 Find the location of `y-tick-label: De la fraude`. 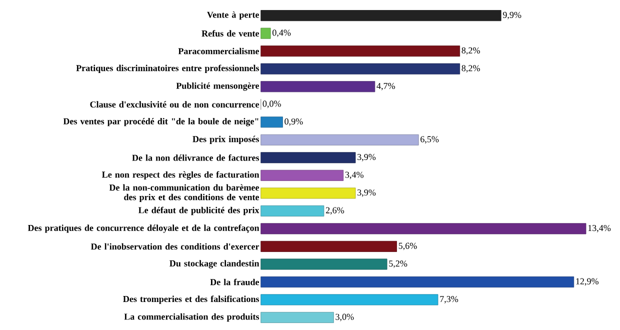

y-tick-label: De la fraude is located at coordinates (235, 282).